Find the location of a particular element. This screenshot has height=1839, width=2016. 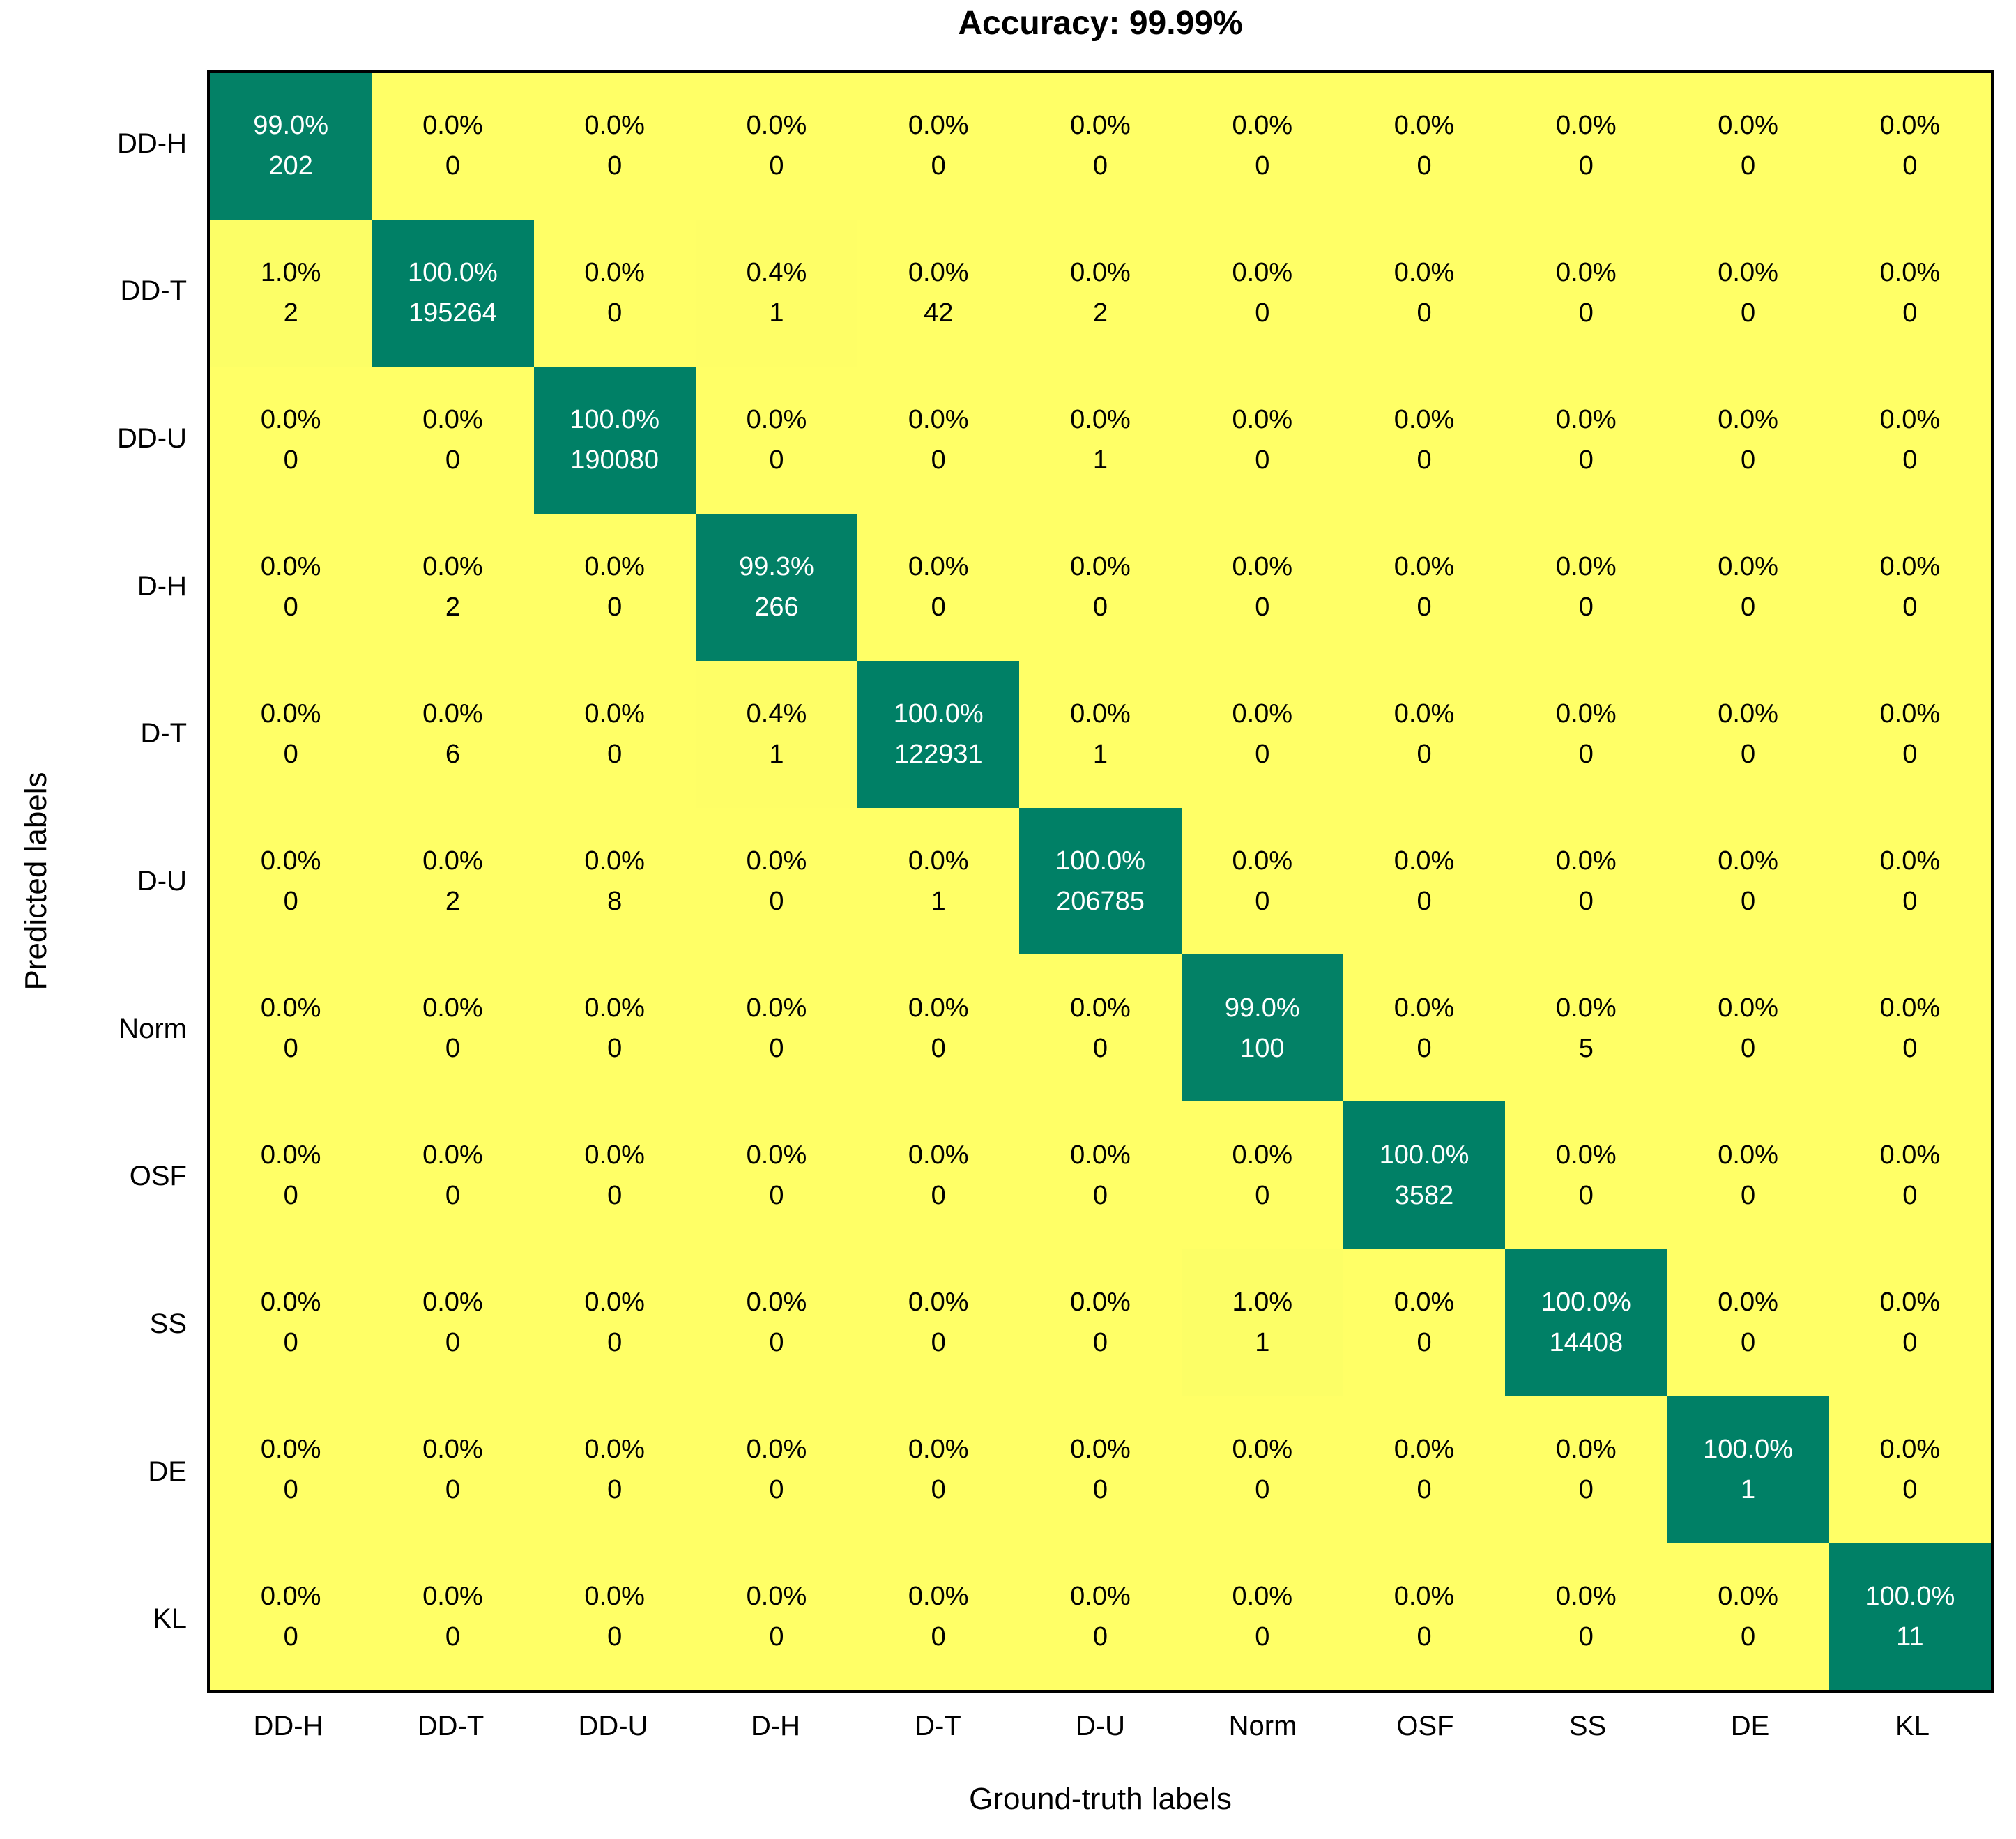

matrix-cell: 1.0% 1 is located at coordinates (1262, 1322).